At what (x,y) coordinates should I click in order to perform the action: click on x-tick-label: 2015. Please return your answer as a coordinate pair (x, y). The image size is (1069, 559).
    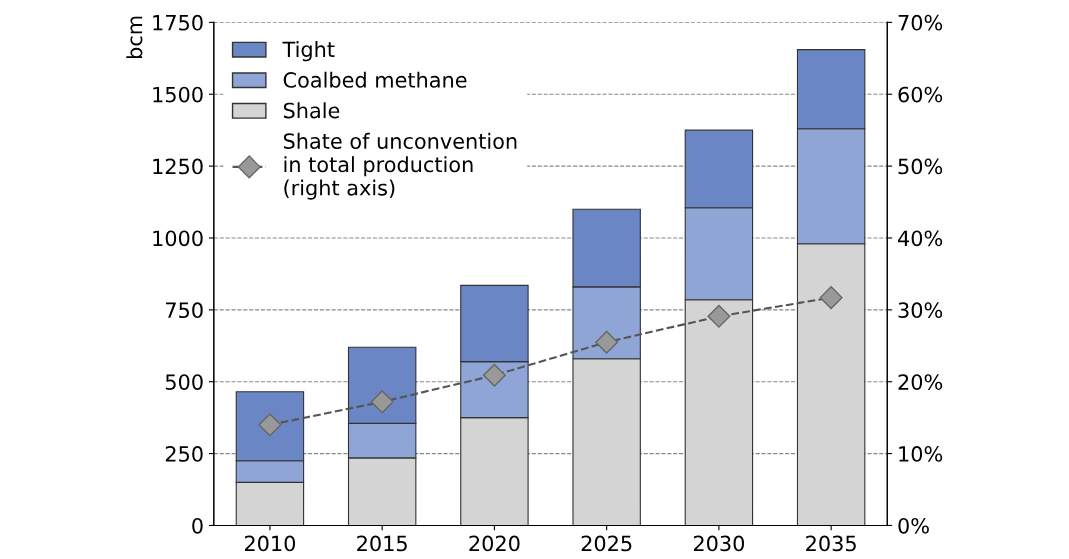
    Looking at the image, I should click on (382, 543).